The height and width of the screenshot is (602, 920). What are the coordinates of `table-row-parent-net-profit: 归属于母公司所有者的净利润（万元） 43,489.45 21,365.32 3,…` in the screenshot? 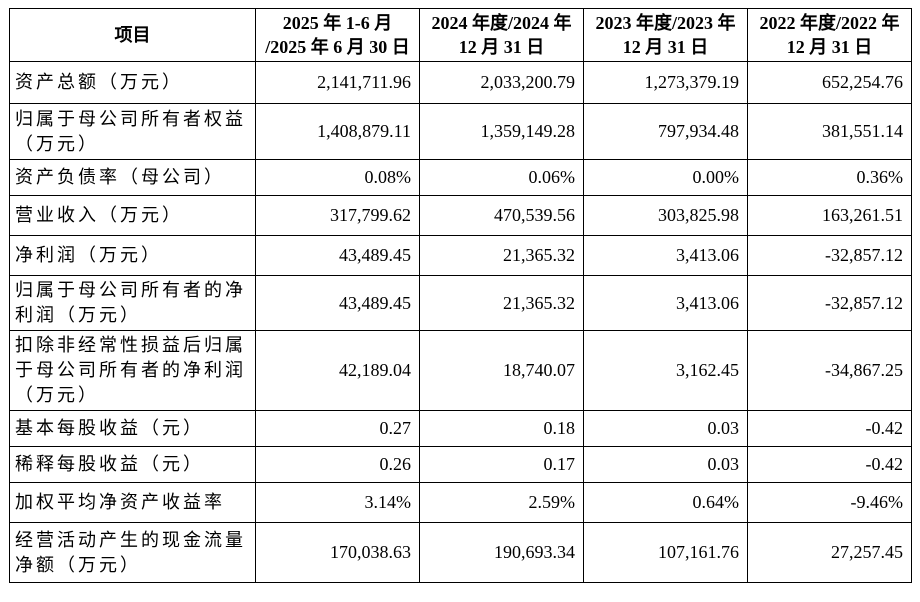 It's located at (460, 303).